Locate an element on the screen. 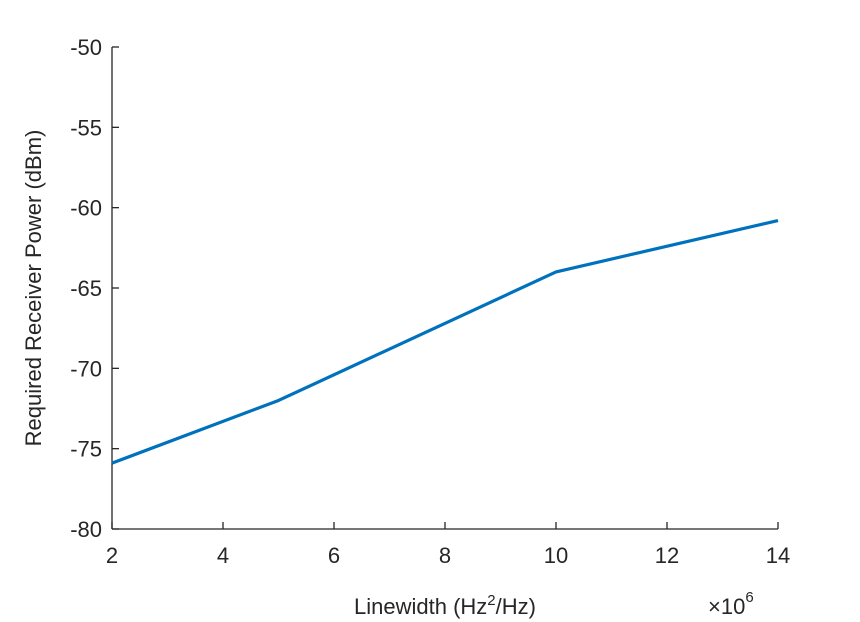  y-axis: -80 -75 -70 -65 -60 -55 -50 is located at coordinates (94, 288).